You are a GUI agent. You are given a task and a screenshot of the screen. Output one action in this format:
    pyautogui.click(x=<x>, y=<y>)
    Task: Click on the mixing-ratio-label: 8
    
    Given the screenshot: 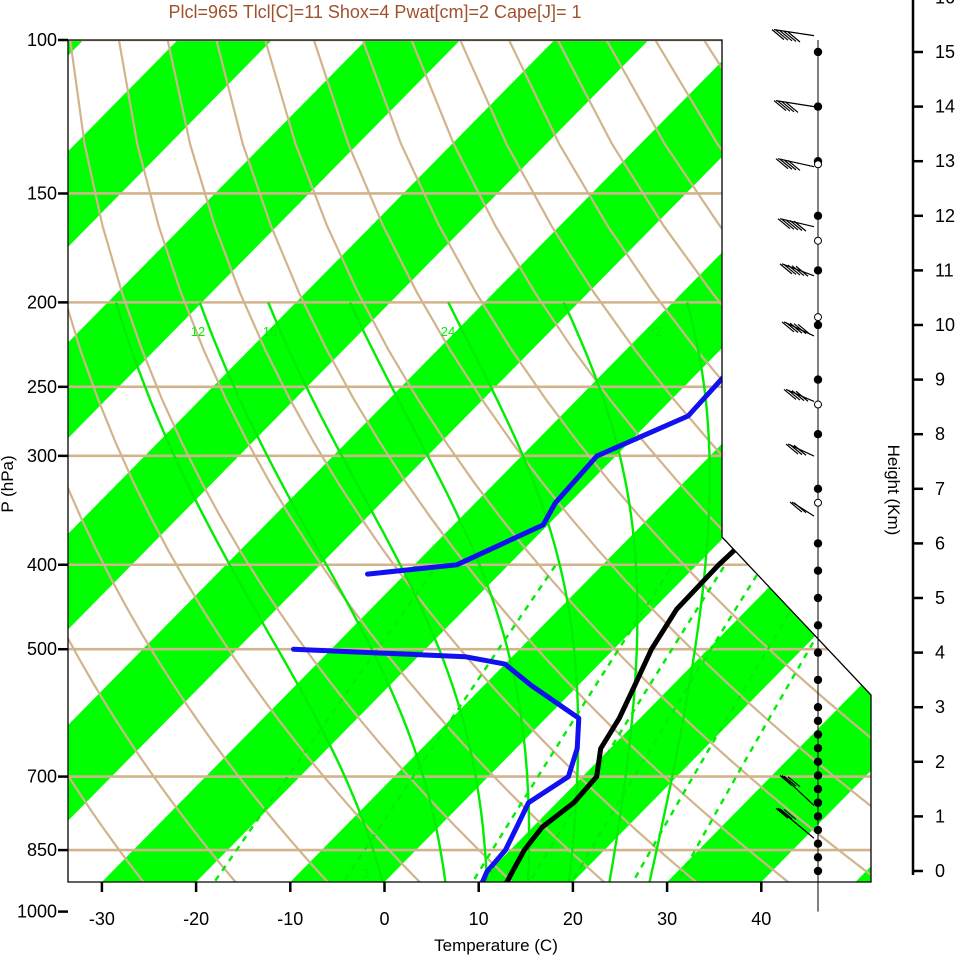 What is the action you would take?
    pyautogui.click(x=493, y=872)
    